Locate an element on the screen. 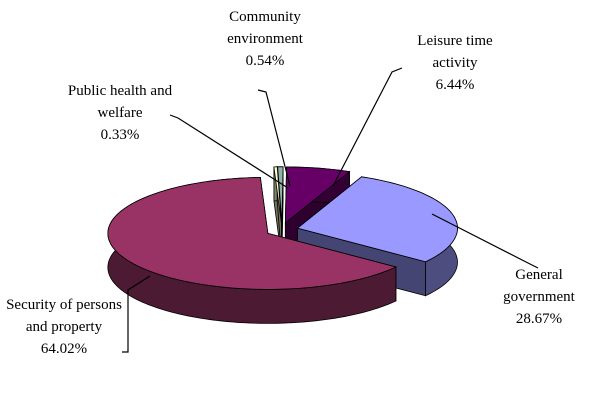 The image size is (594, 407). label: Public health and welfare 0.33% is located at coordinates (120, 113).